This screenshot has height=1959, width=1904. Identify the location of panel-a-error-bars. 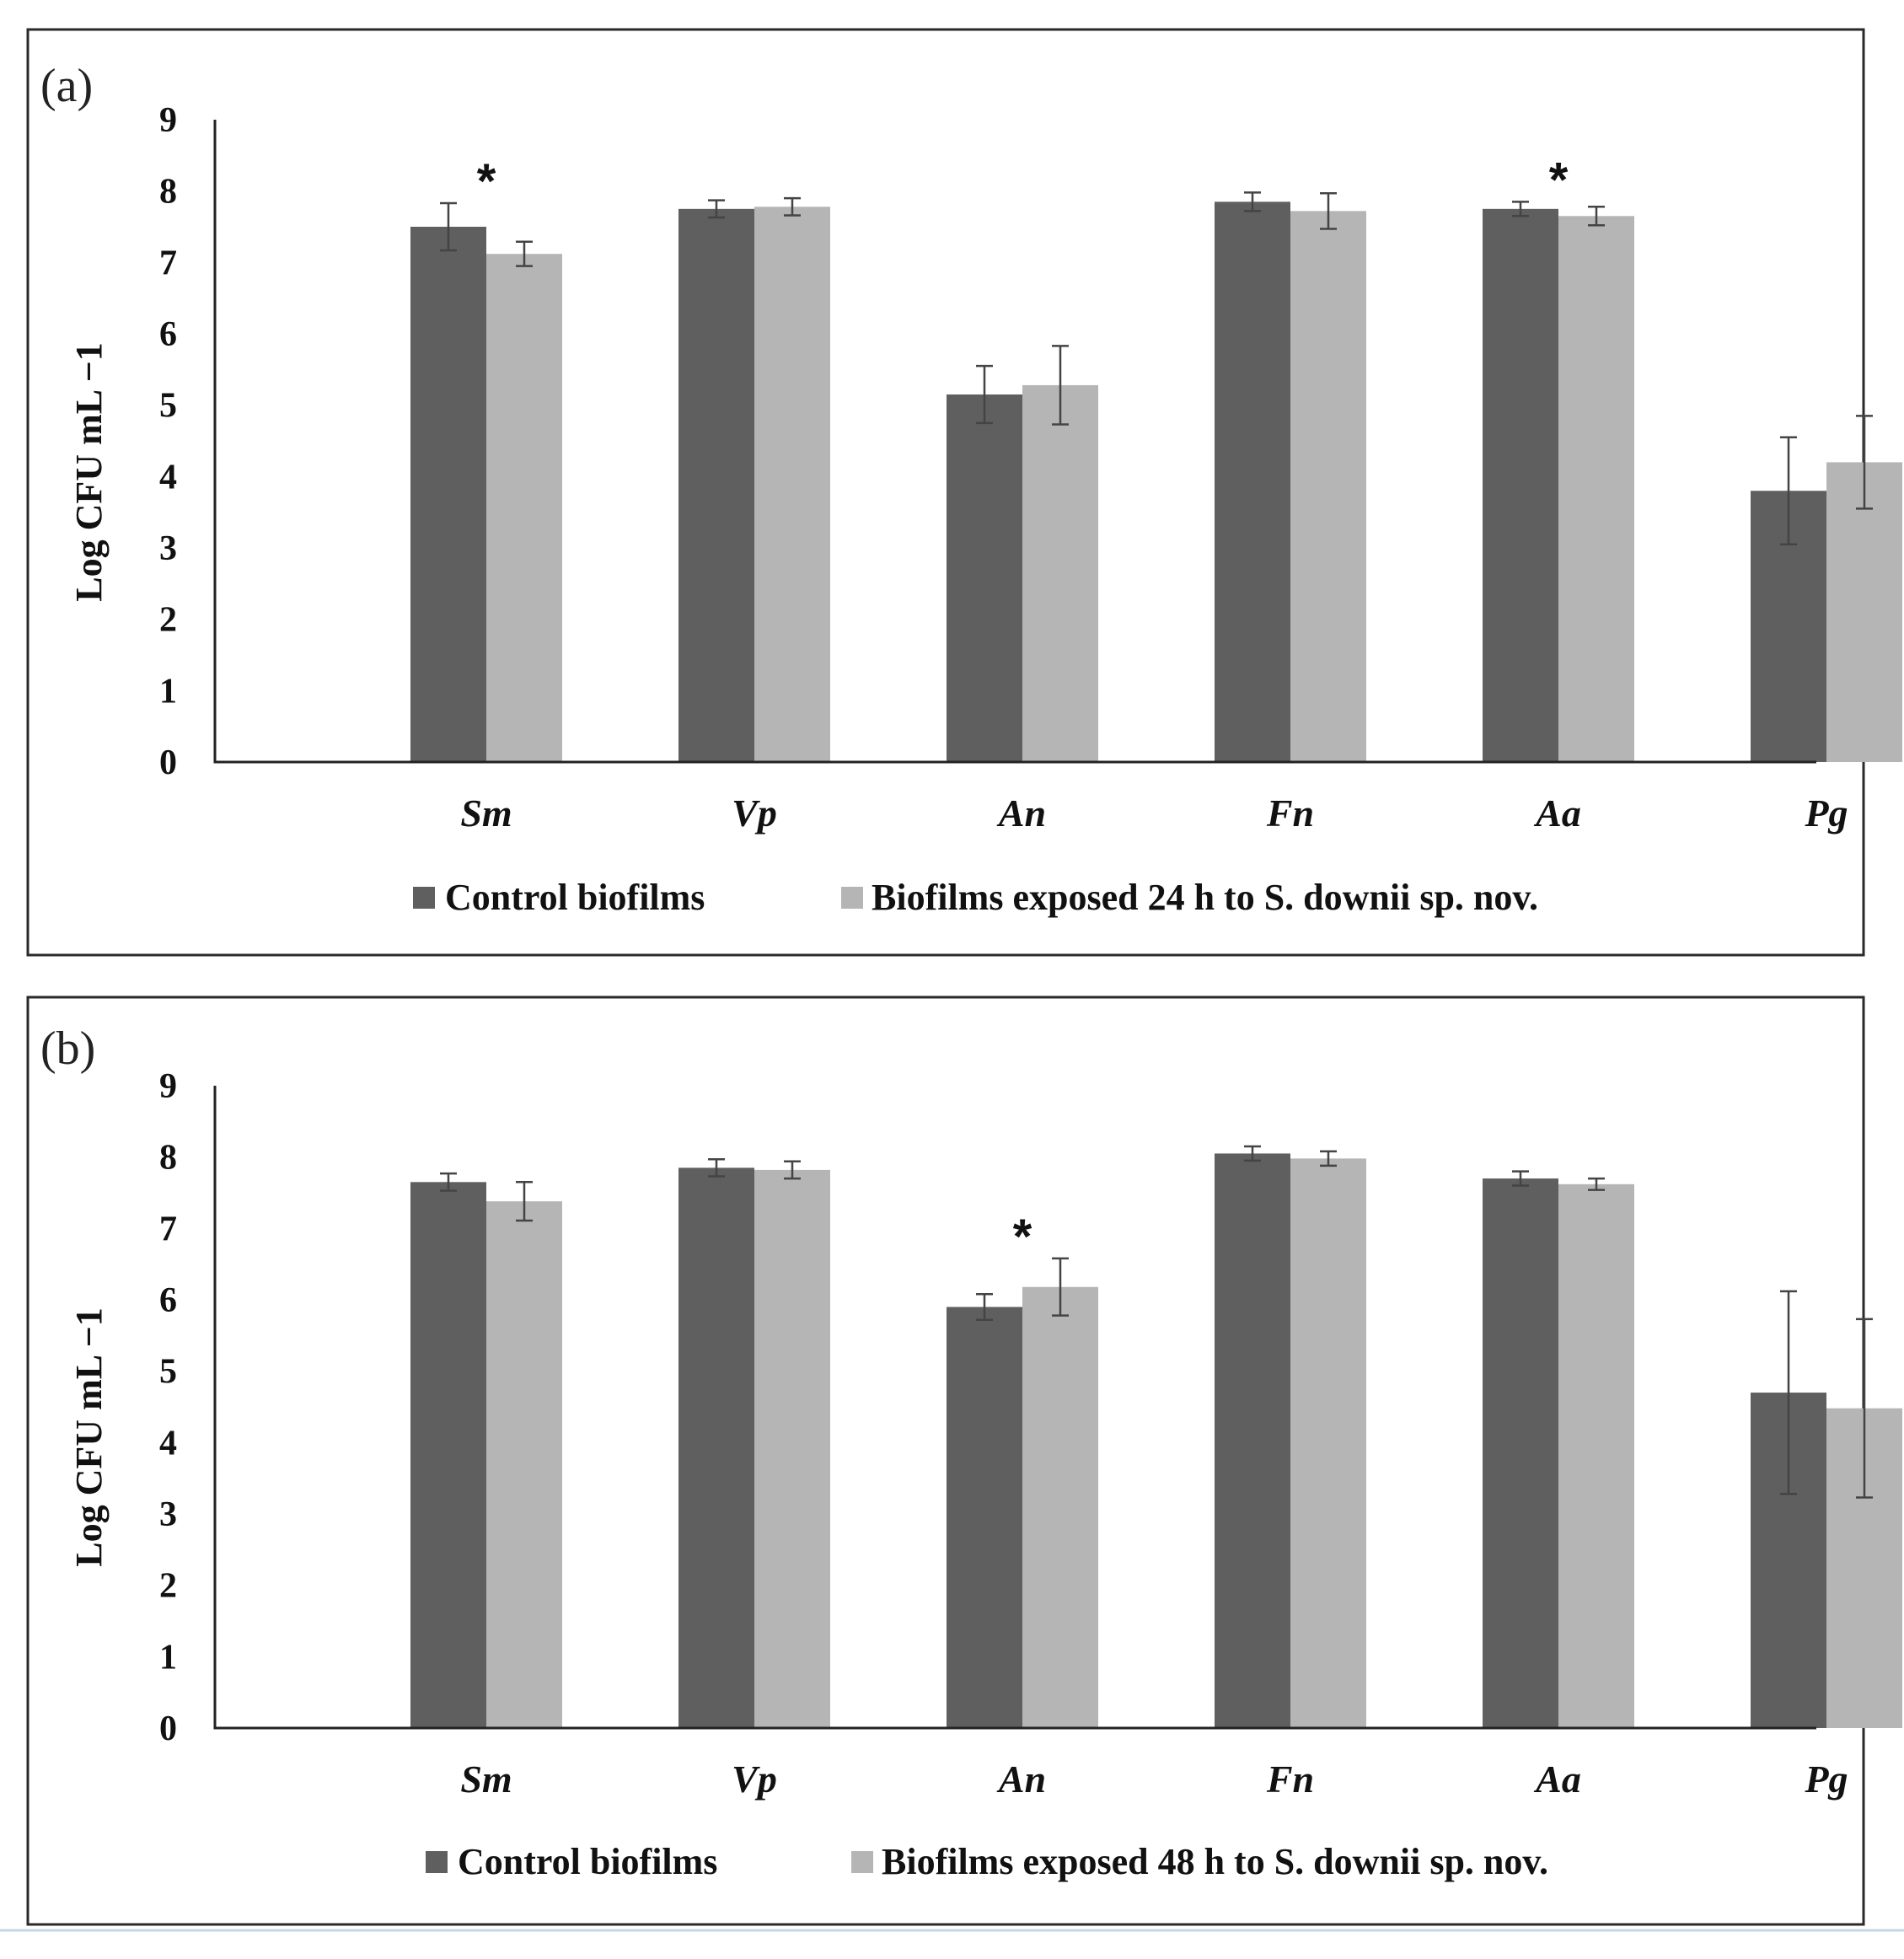
(1156, 369).